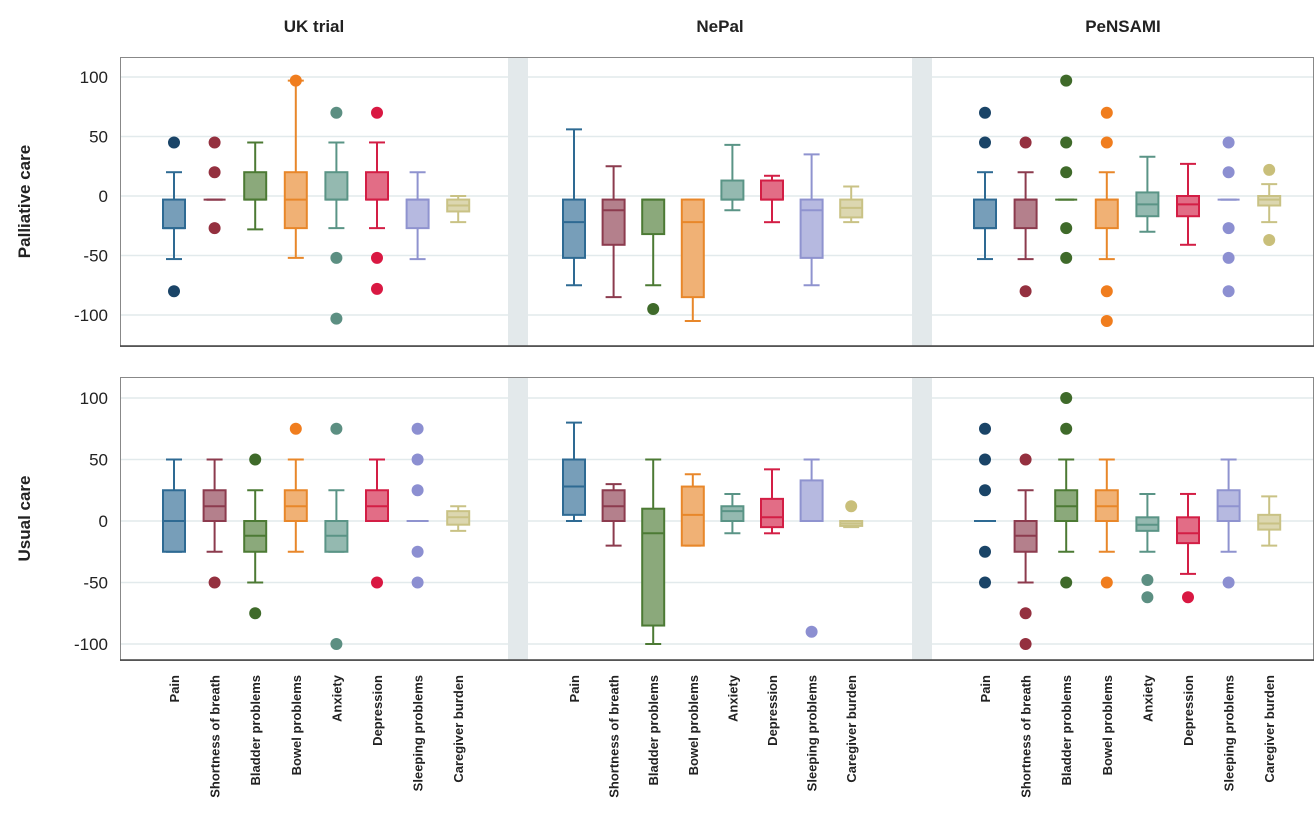  Describe the element at coordinates (314, 26) in the screenshot. I see `panel-title: UK trial` at that location.